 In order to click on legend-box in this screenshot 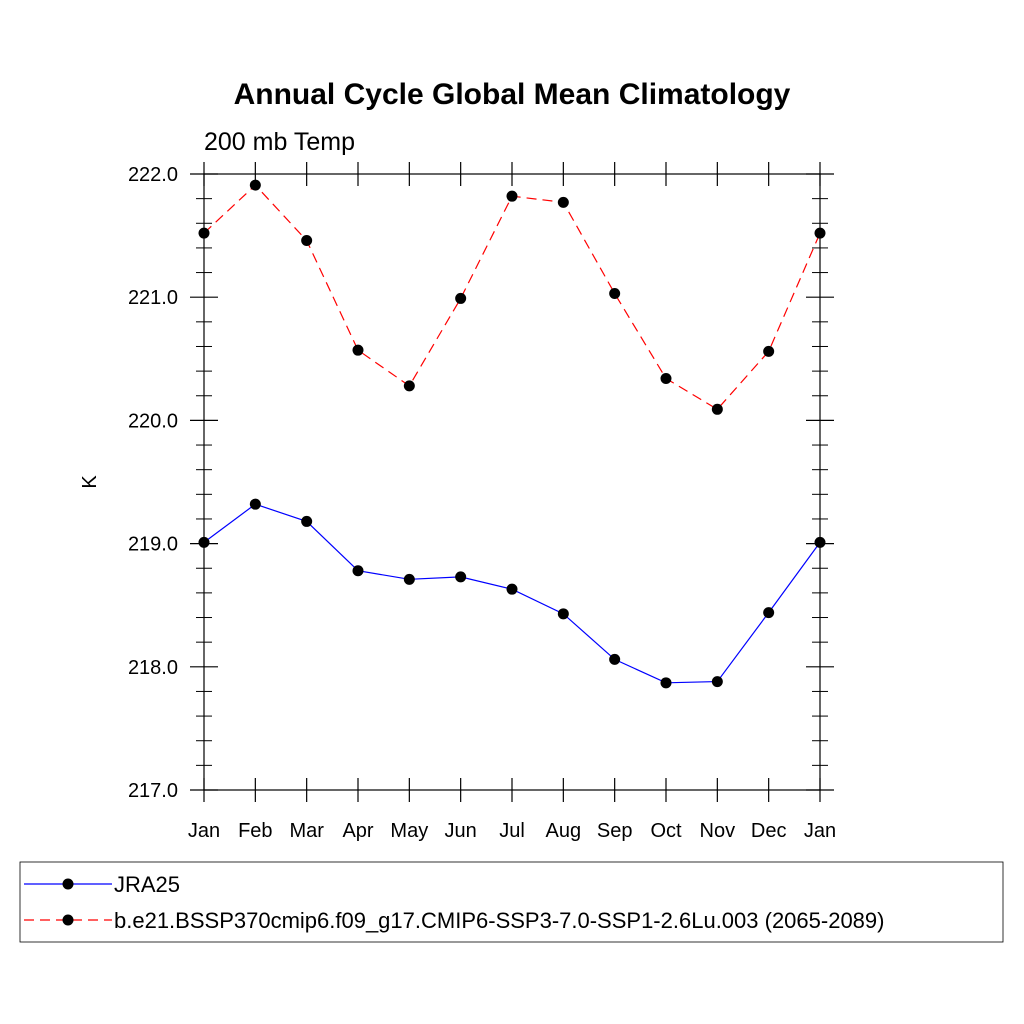, I will do `click(511, 902)`.